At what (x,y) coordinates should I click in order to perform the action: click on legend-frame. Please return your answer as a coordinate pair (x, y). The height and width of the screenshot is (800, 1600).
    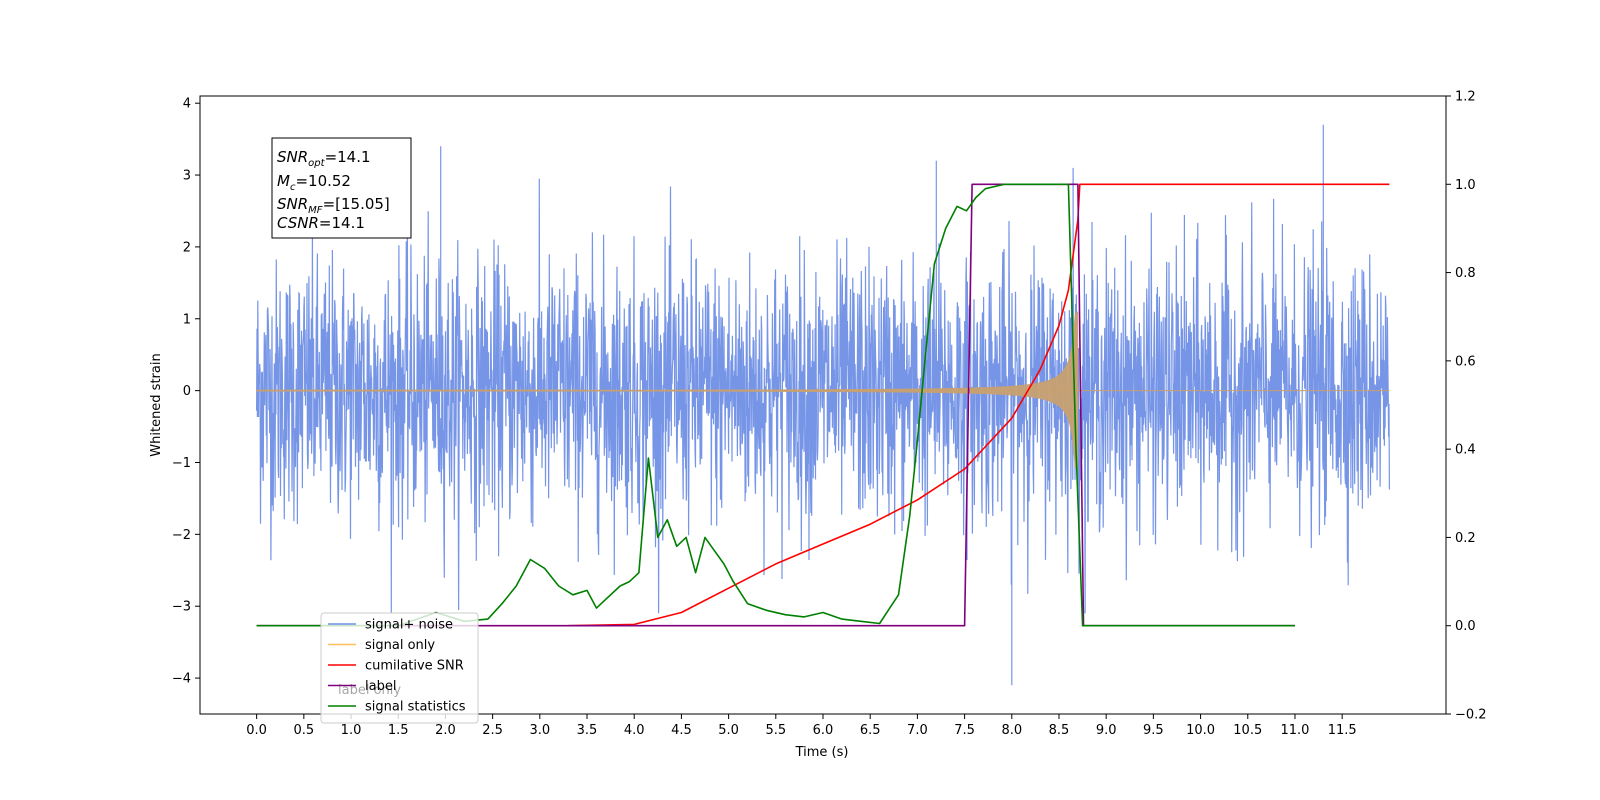
    Looking at the image, I should click on (399, 668).